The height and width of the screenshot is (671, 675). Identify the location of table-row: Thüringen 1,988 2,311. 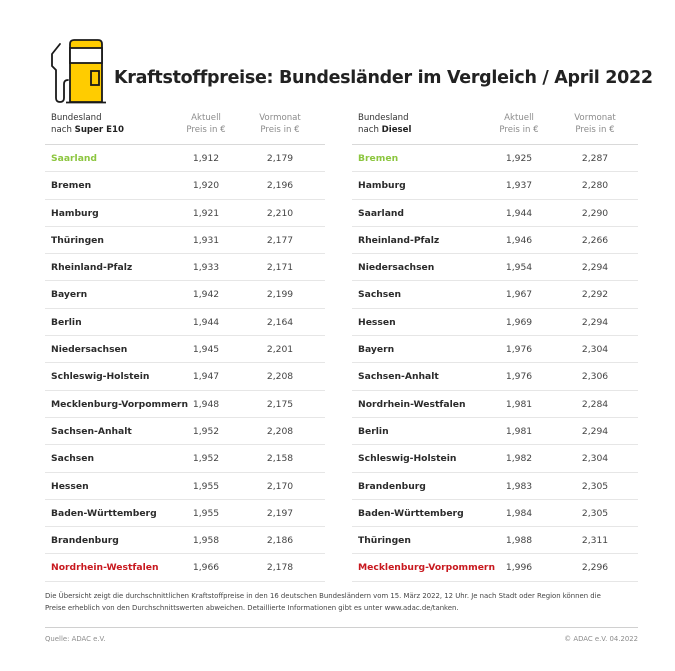
(495, 541).